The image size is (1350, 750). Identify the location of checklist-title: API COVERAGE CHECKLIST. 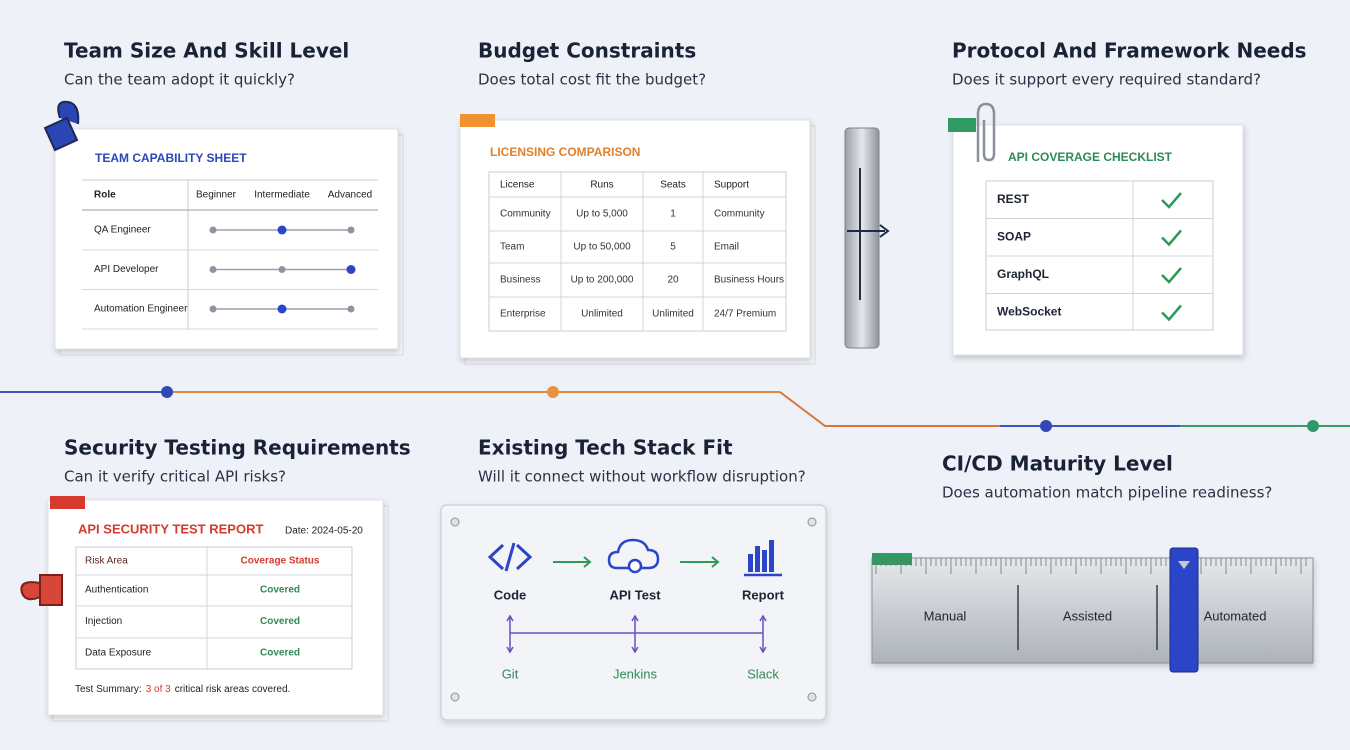
(1090, 157).